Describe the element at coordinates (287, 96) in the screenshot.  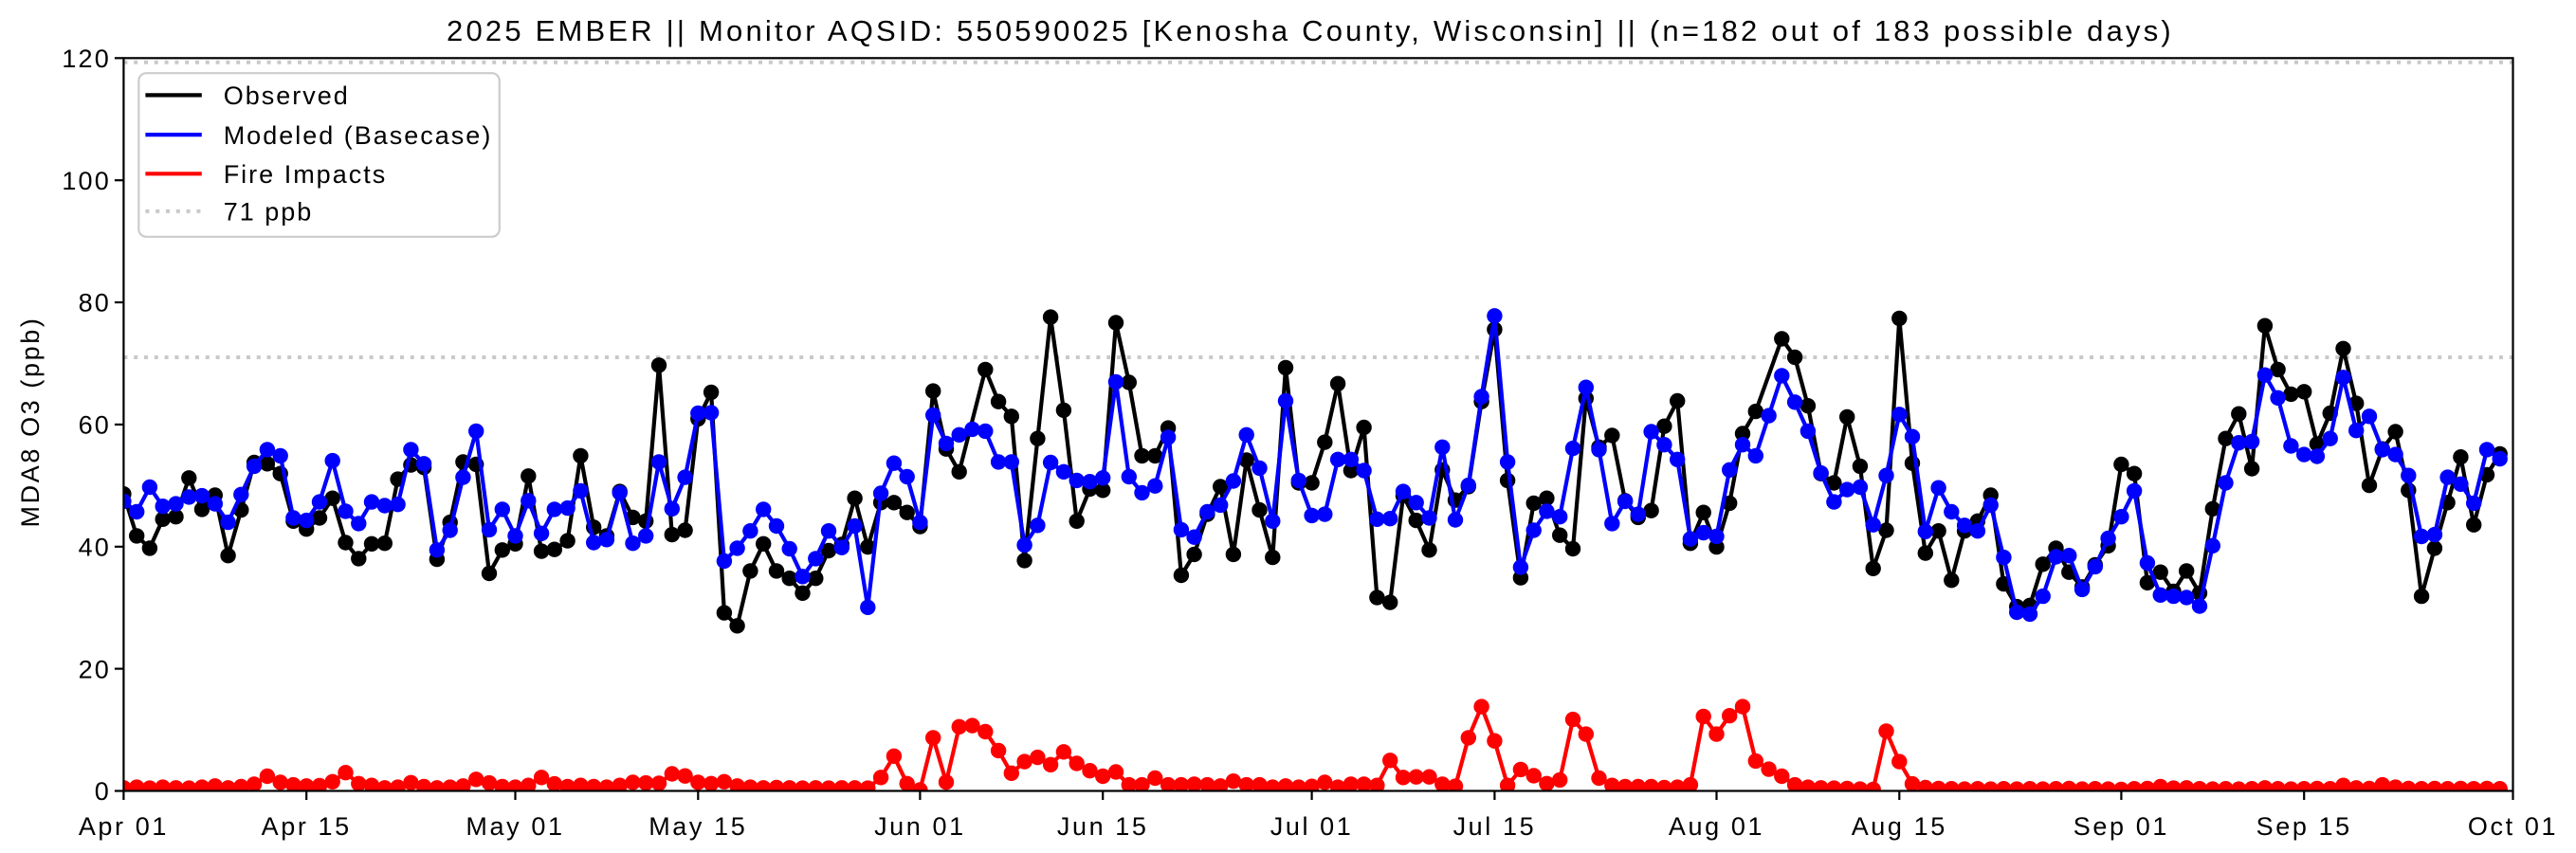
I see `svg-text: Observed` at that location.